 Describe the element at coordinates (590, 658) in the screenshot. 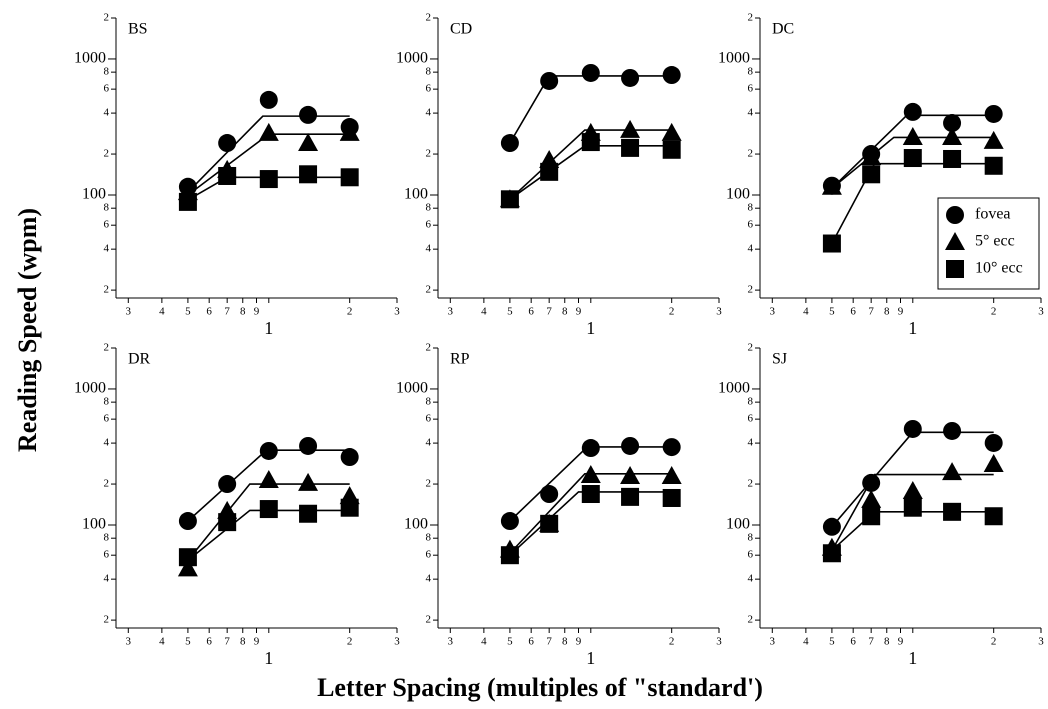

I see `x-tick-label: 1` at that location.